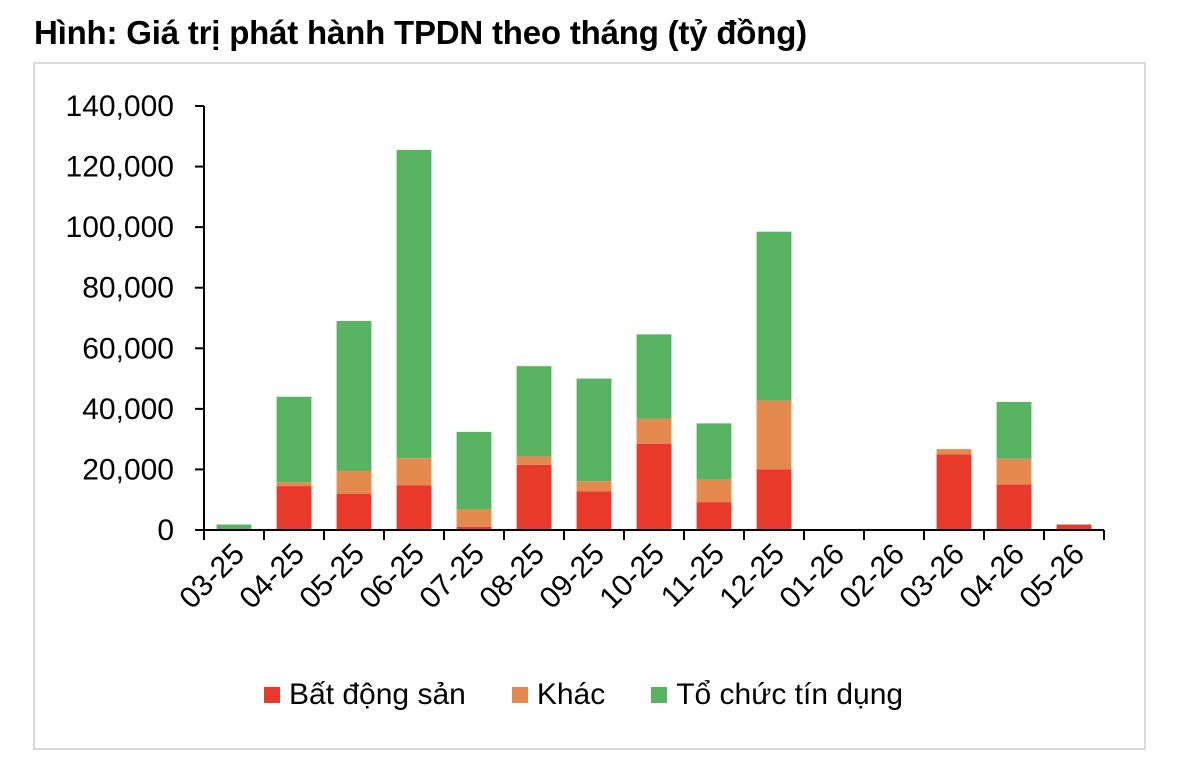 The width and height of the screenshot is (1200, 763). I want to click on legend-label-bat-dong-san: Bất động sản, so click(377, 694).